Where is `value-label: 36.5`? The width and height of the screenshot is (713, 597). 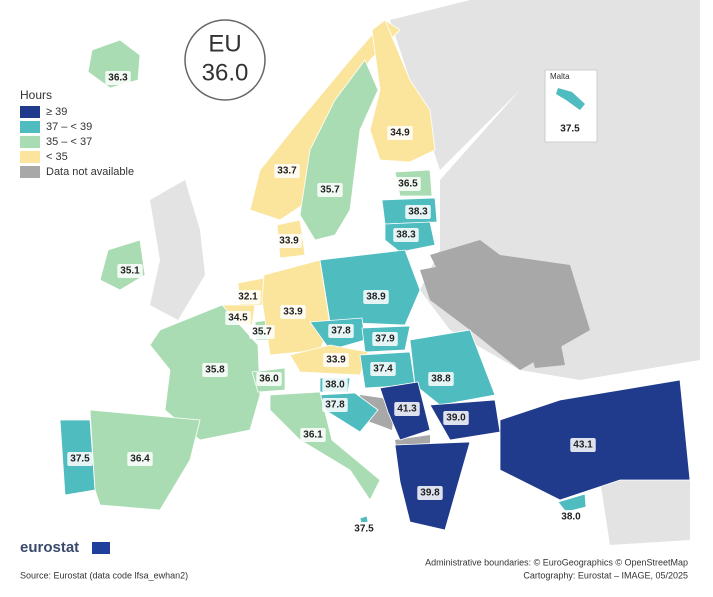 value-label: 36.5 is located at coordinates (408, 184).